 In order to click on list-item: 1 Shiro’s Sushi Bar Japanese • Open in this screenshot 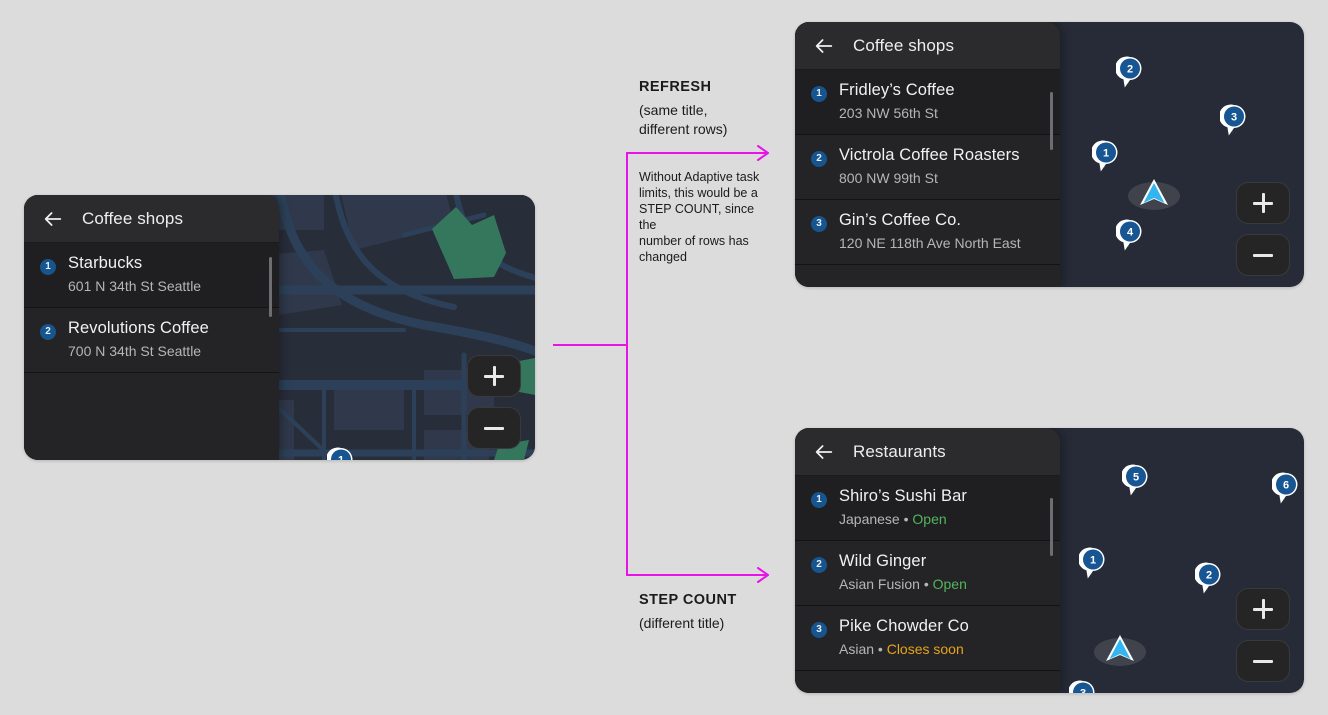, I will do `click(927, 508)`.